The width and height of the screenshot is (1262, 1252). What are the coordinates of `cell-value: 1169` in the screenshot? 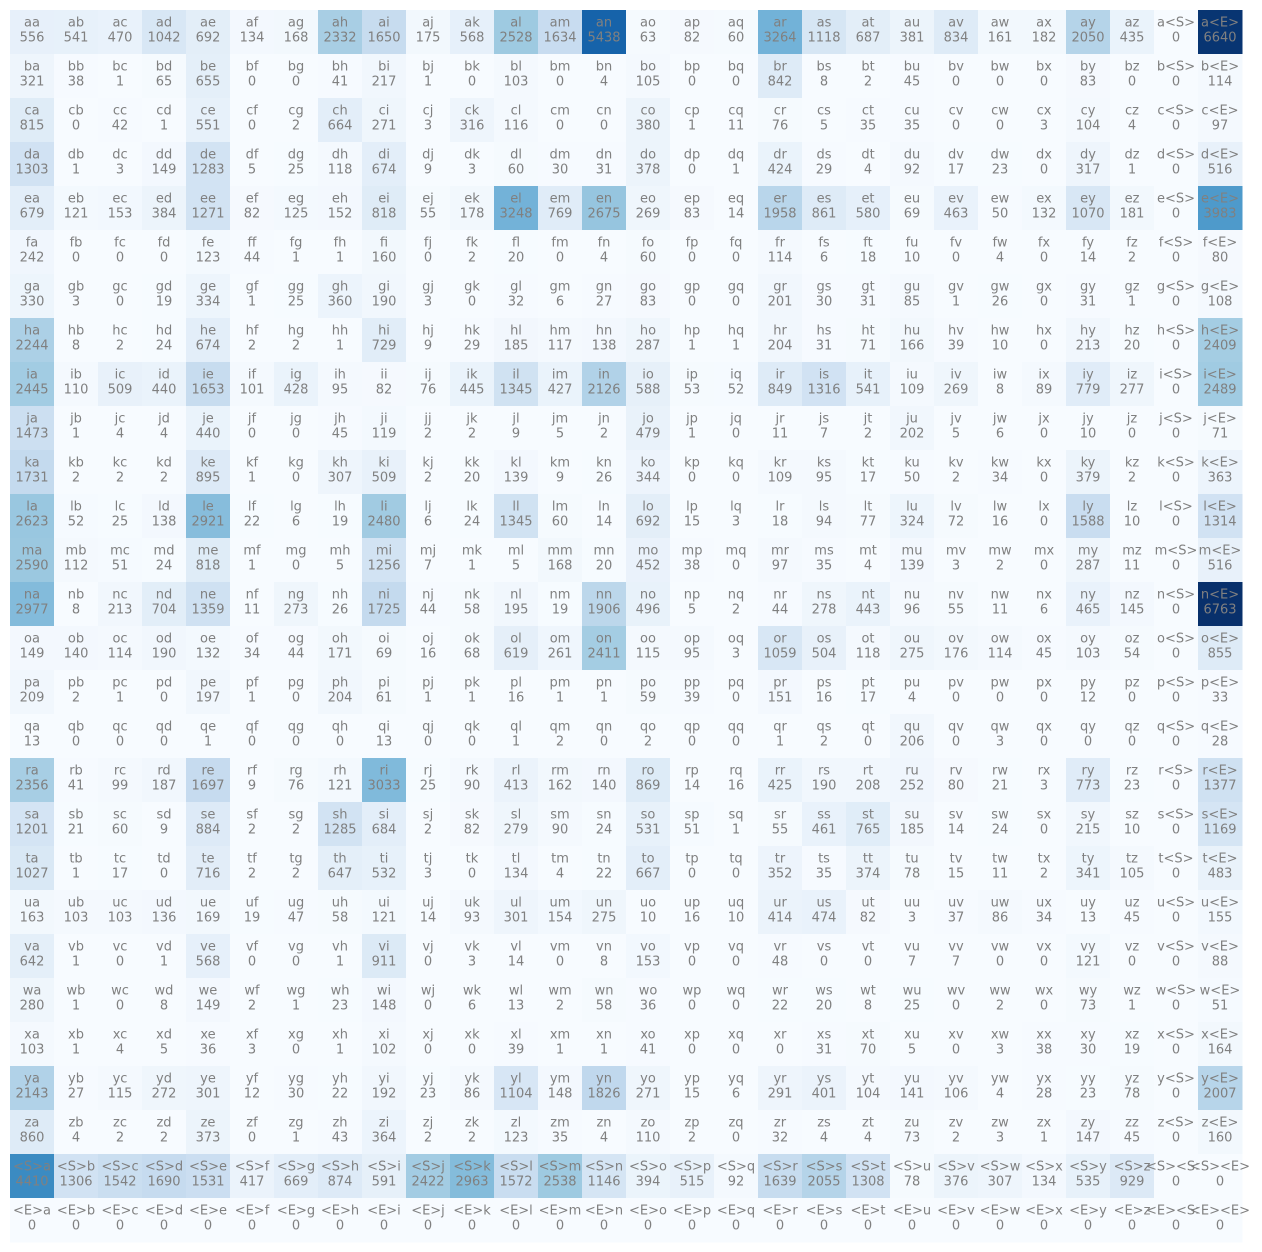 It's located at (1219, 830).